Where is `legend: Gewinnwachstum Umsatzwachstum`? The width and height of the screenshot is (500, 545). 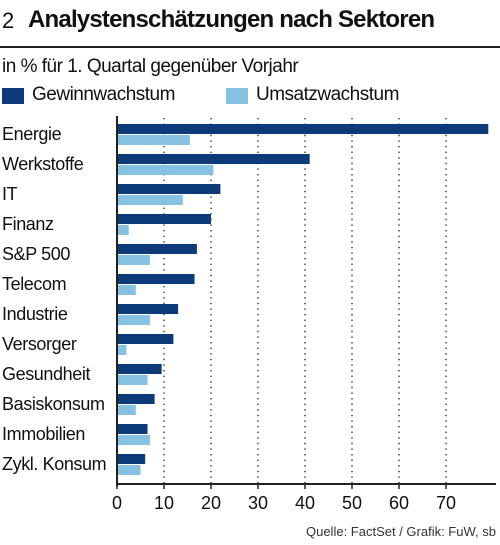 legend: Gewinnwachstum Umsatzwachstum is located at coordinates (250, 97).